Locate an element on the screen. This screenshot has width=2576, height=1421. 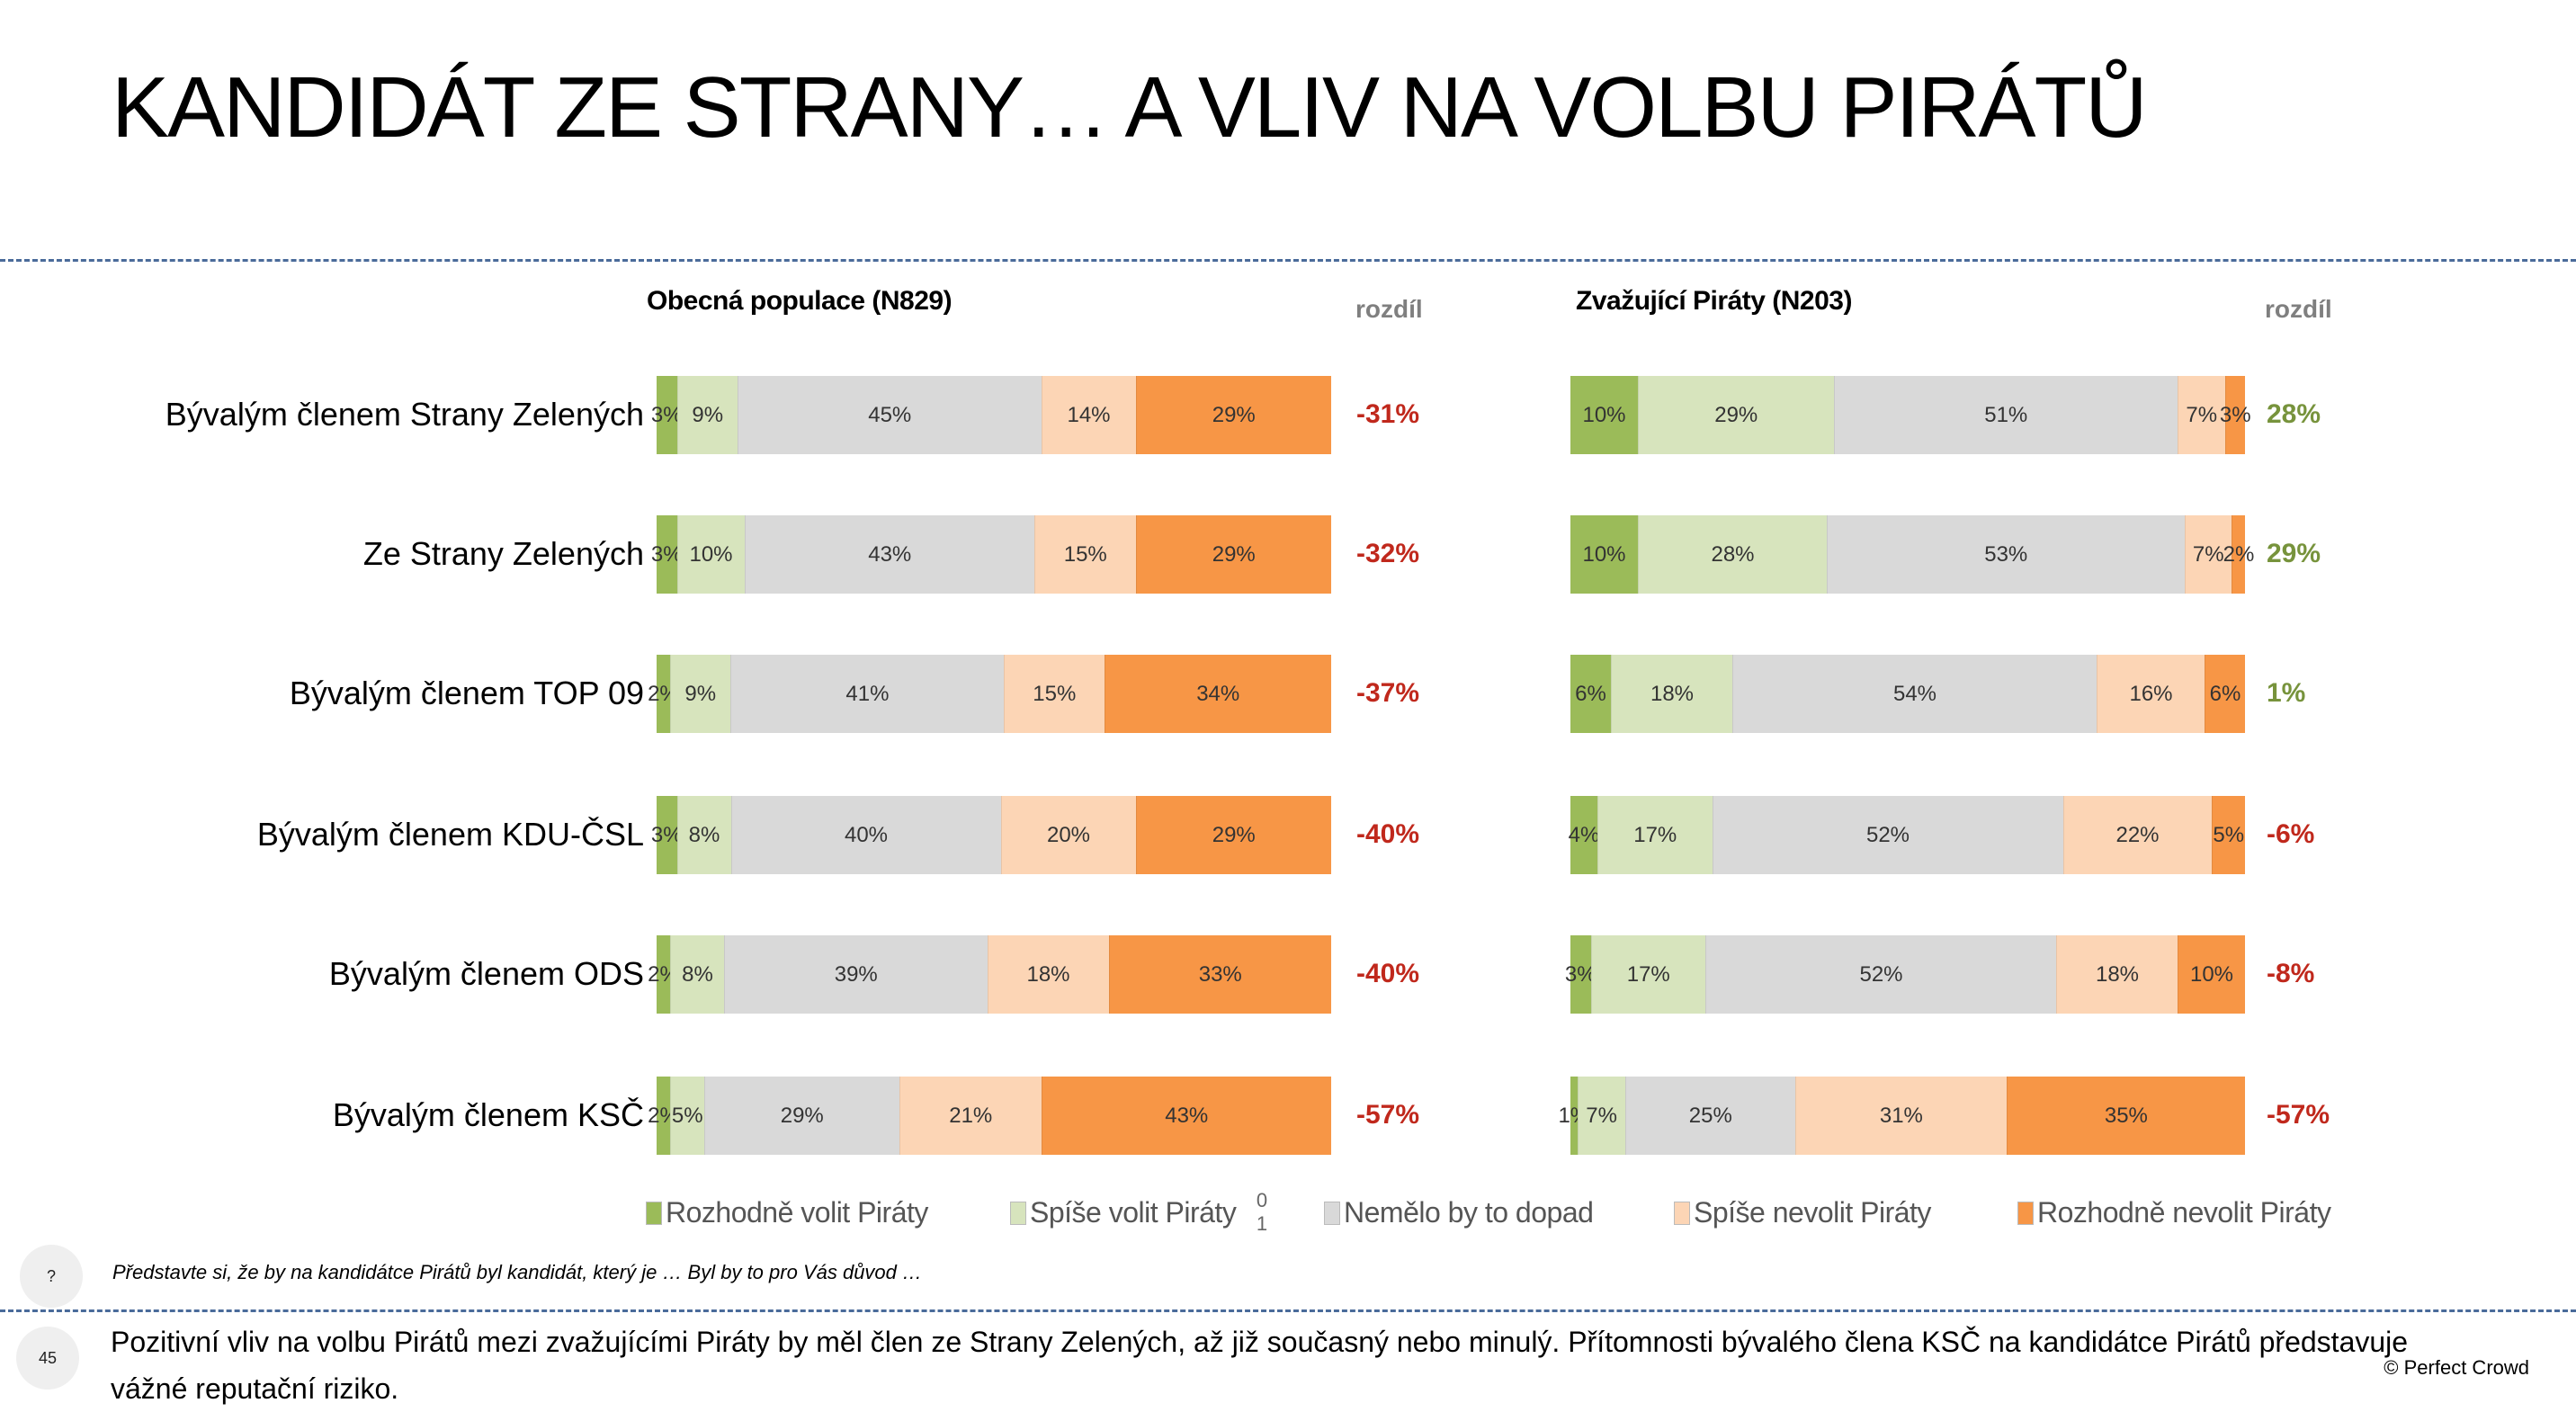
data-label: 3% is located at coordinates (2235, 415).